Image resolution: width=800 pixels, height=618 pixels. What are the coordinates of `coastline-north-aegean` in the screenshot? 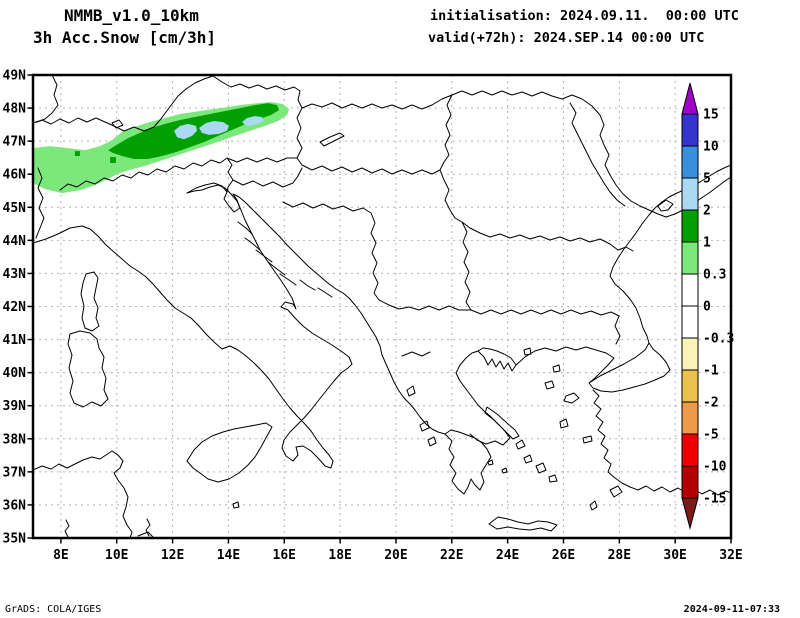 It's located at (565, 365).